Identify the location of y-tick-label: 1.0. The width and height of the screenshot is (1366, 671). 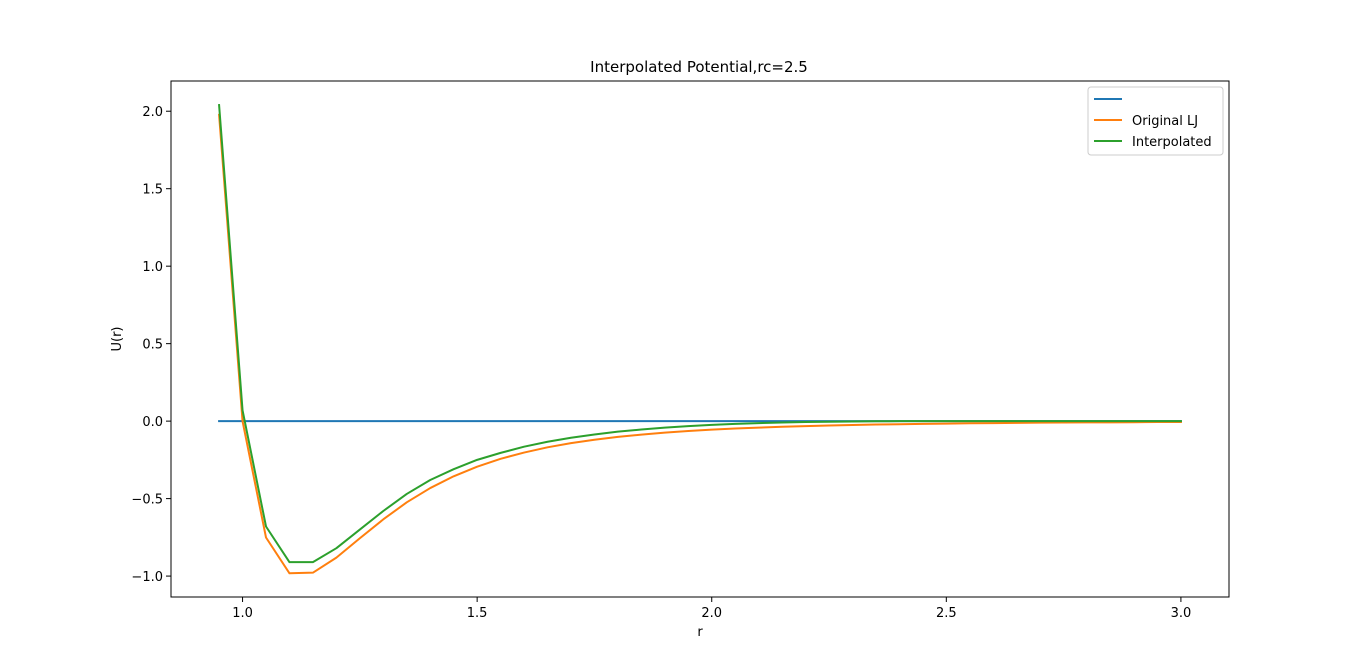
(152, 267).